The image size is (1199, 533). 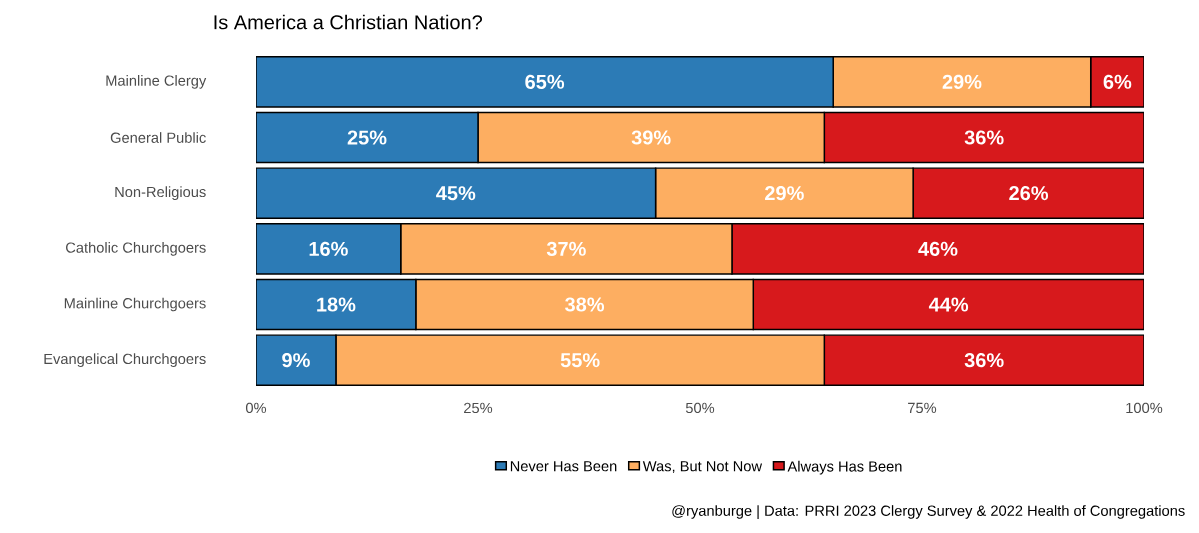 What do you see at coordinates (922, 408) in the screenshot?
I see `x-tick-label: 75%` at bounding box center [922, 408].